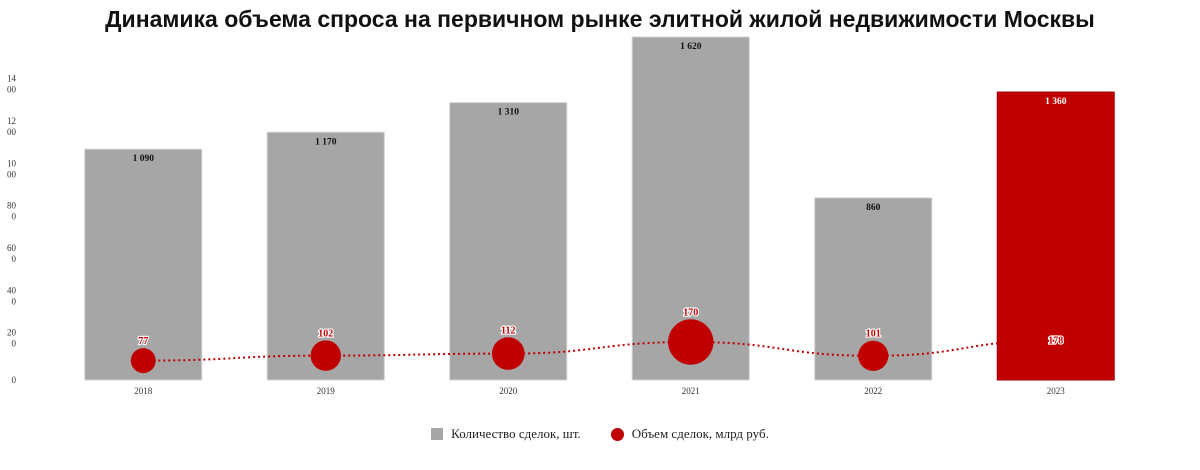 This screenshot has width=1200, height=470. What do you see at coordinates (12, 126) in the screenshot?
I see `y-tick-label: 12 00` at bounding box center [12, 126].